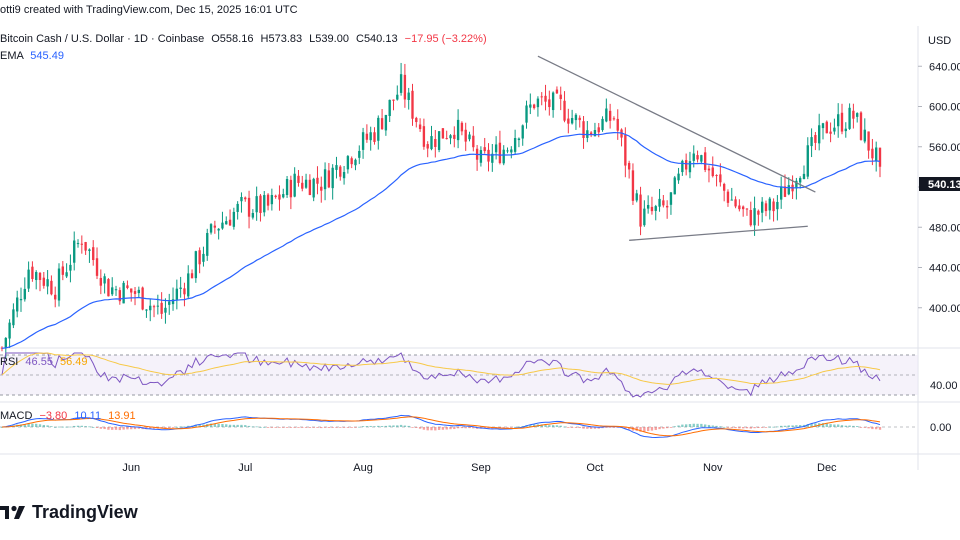  What do you see at coordinates (940, 41) in the screenshot?
I see `currency-label: USD` at bounding box center [940, 41].